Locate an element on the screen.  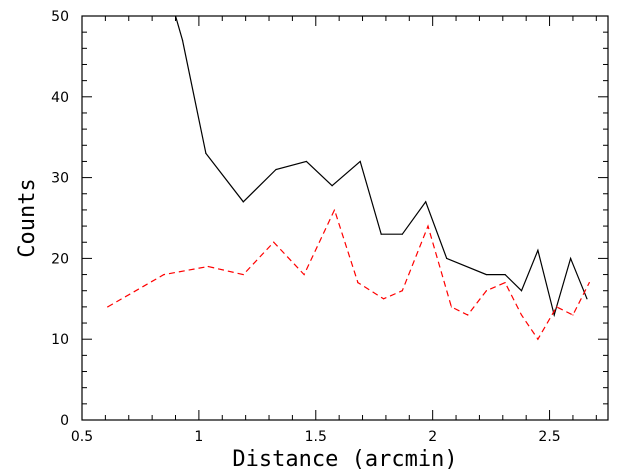
x-tick-label-2: 1.5 is located at coordinates (316, 437).